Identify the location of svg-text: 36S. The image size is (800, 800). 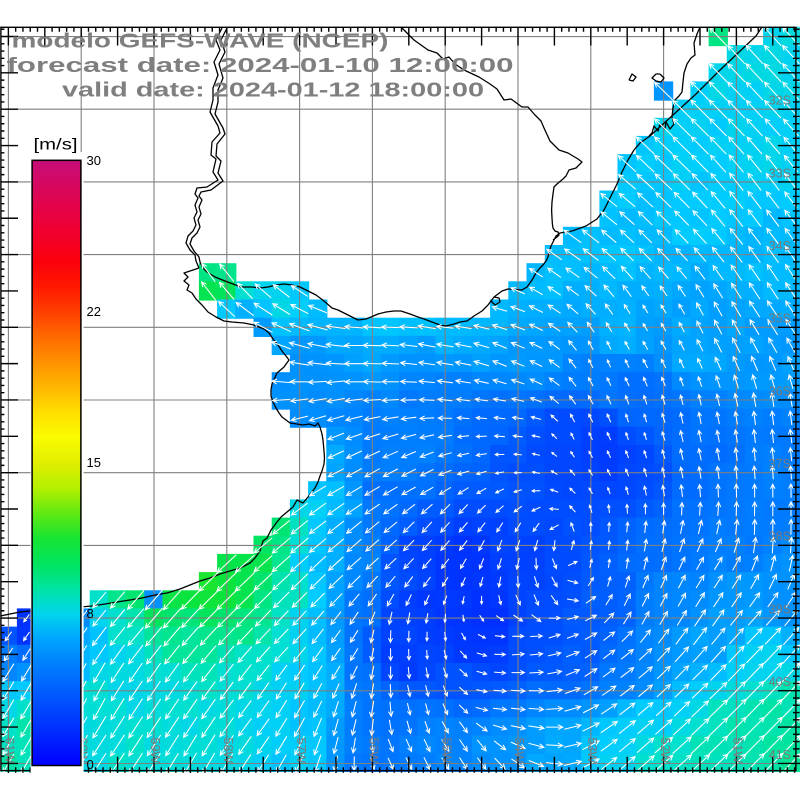
(780, 391).